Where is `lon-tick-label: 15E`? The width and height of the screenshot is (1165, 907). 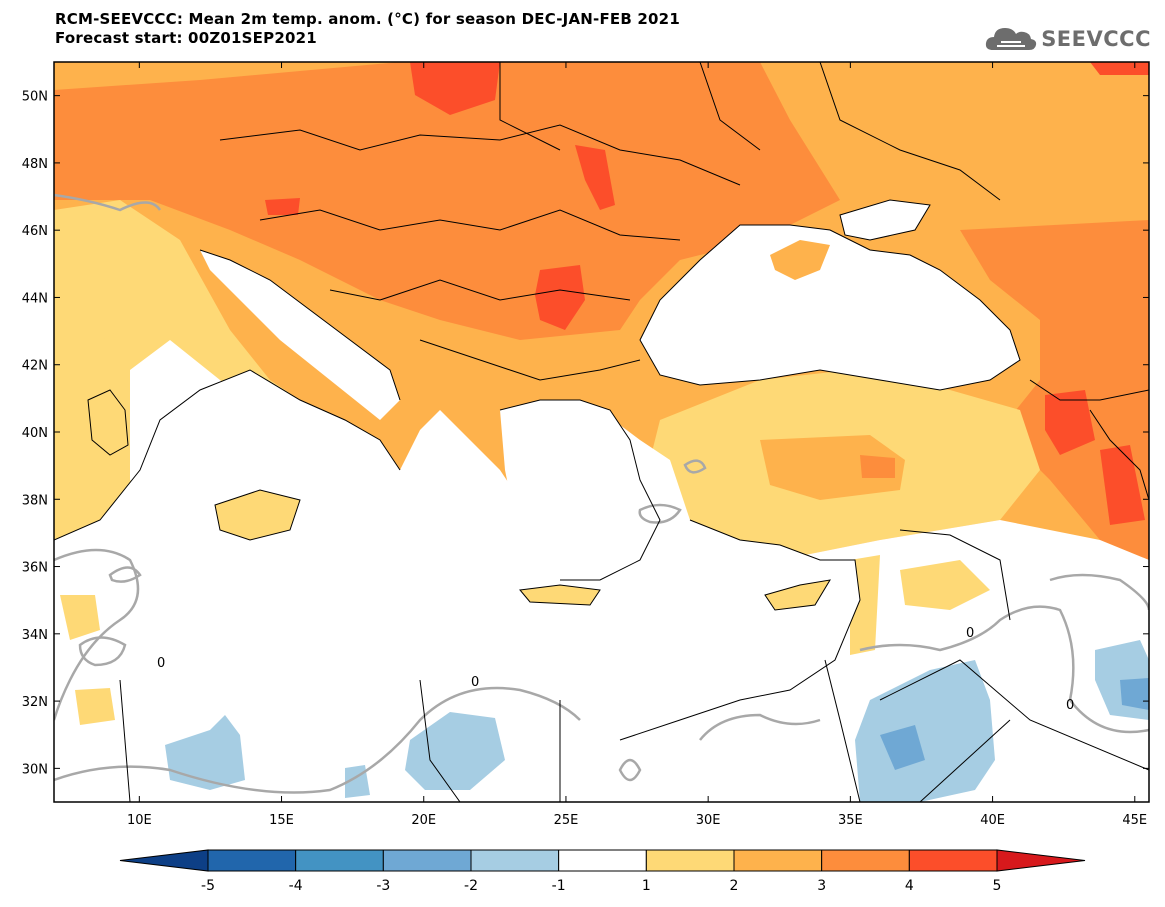 lon-tick-label: 15E is located at coordinates (281, 820).